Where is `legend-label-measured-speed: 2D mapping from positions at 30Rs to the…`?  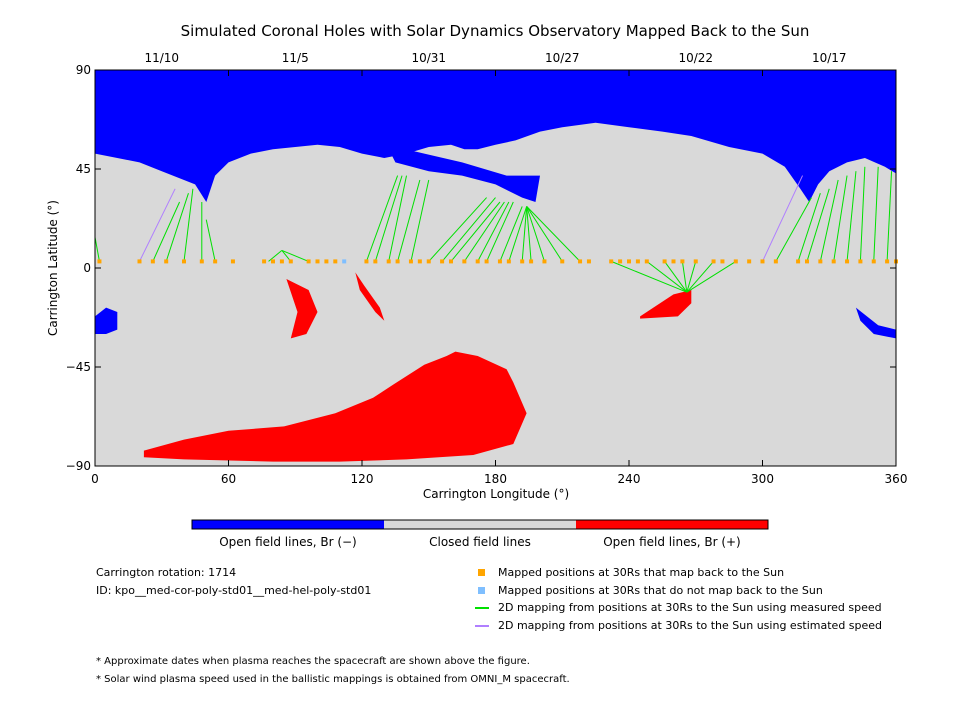 legend-label-measured-speed: 2D mapping from positions at 30Rs to the… is located at coordinates (690, 607).